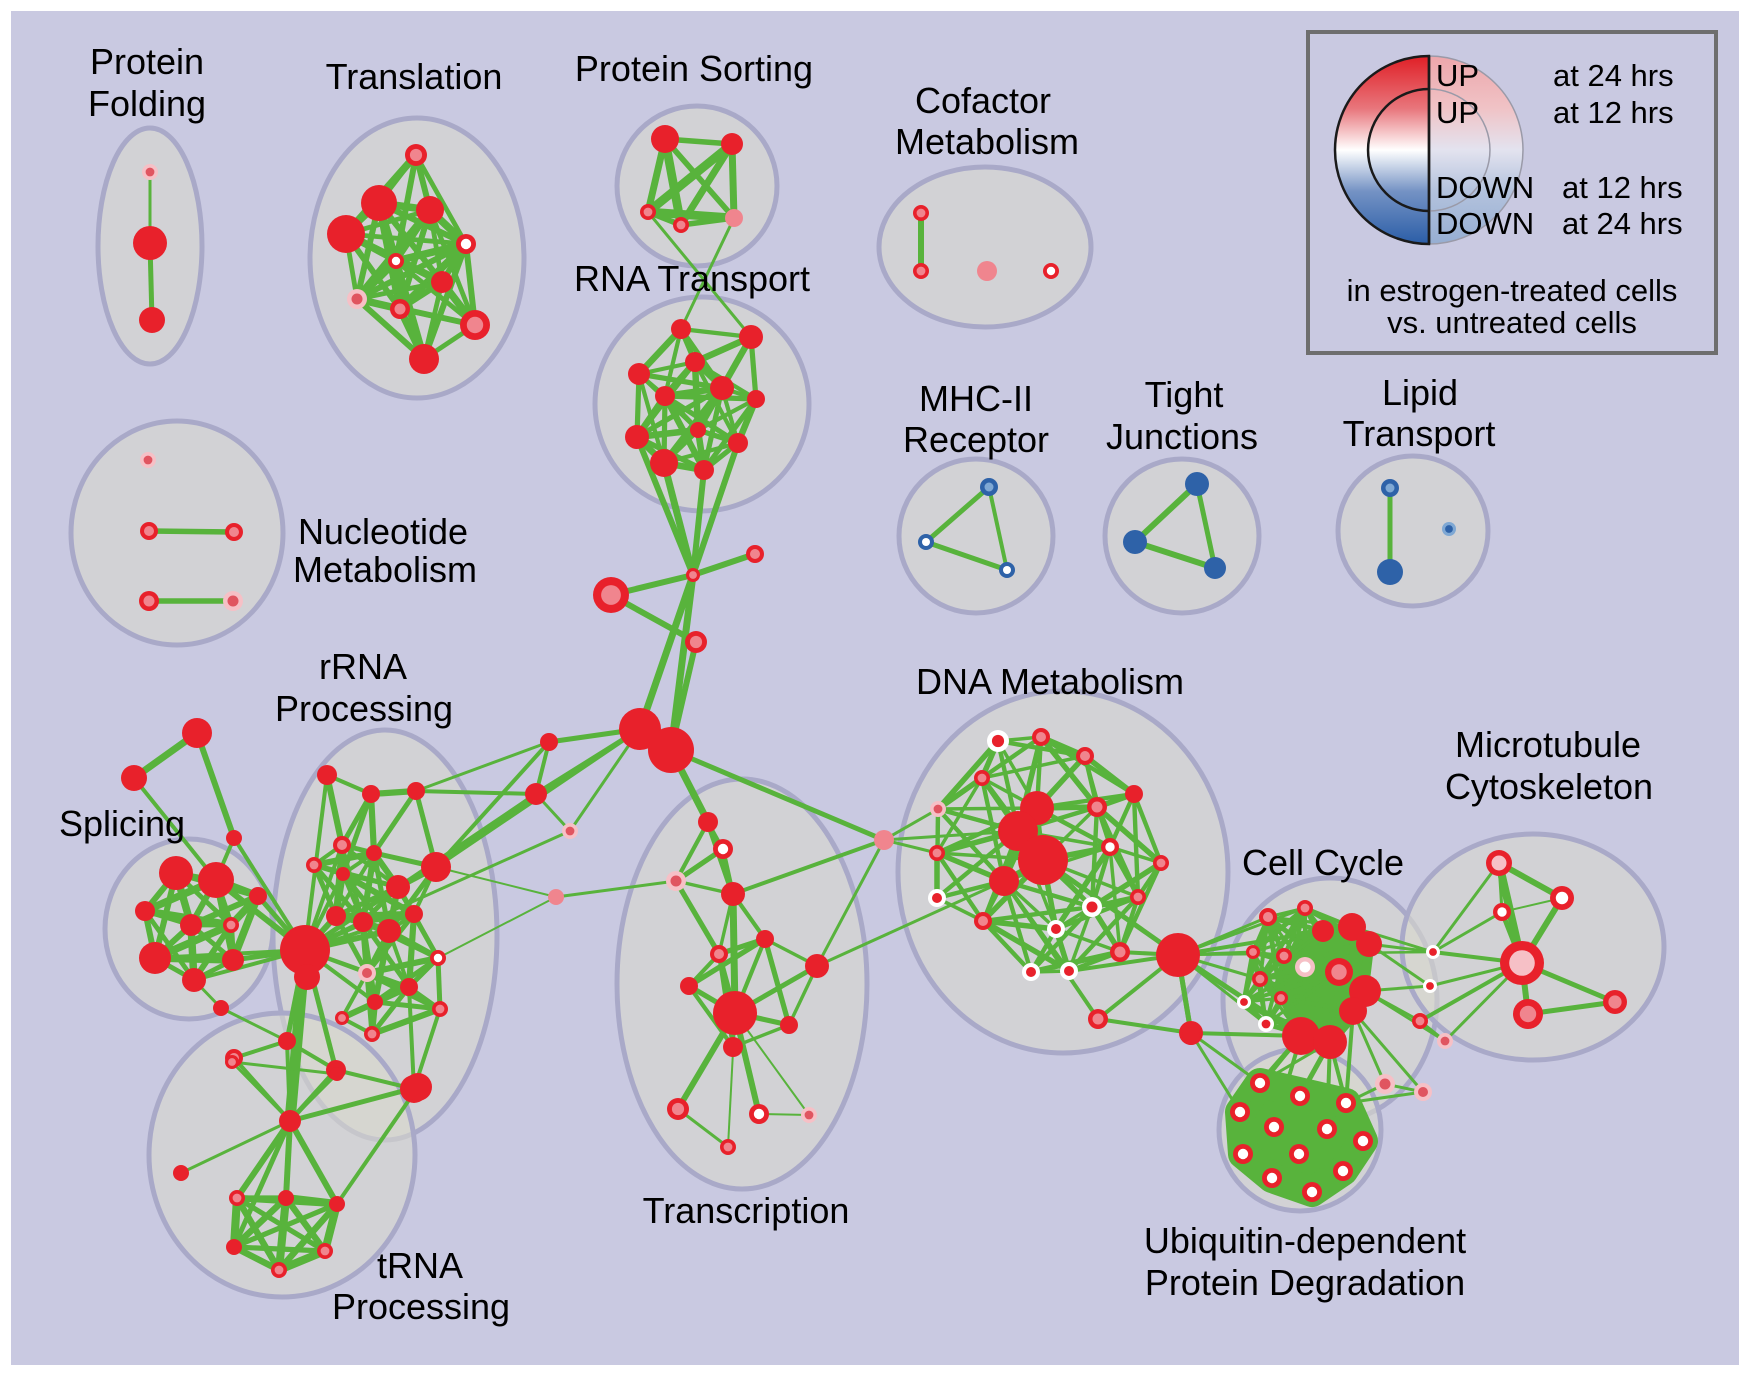 The height and width of the screenshot is (1381, 1750). Describe the element at coordinates (1512, 322) in the screenshot. I see `svg-text: vs. untreated cells` at that location.